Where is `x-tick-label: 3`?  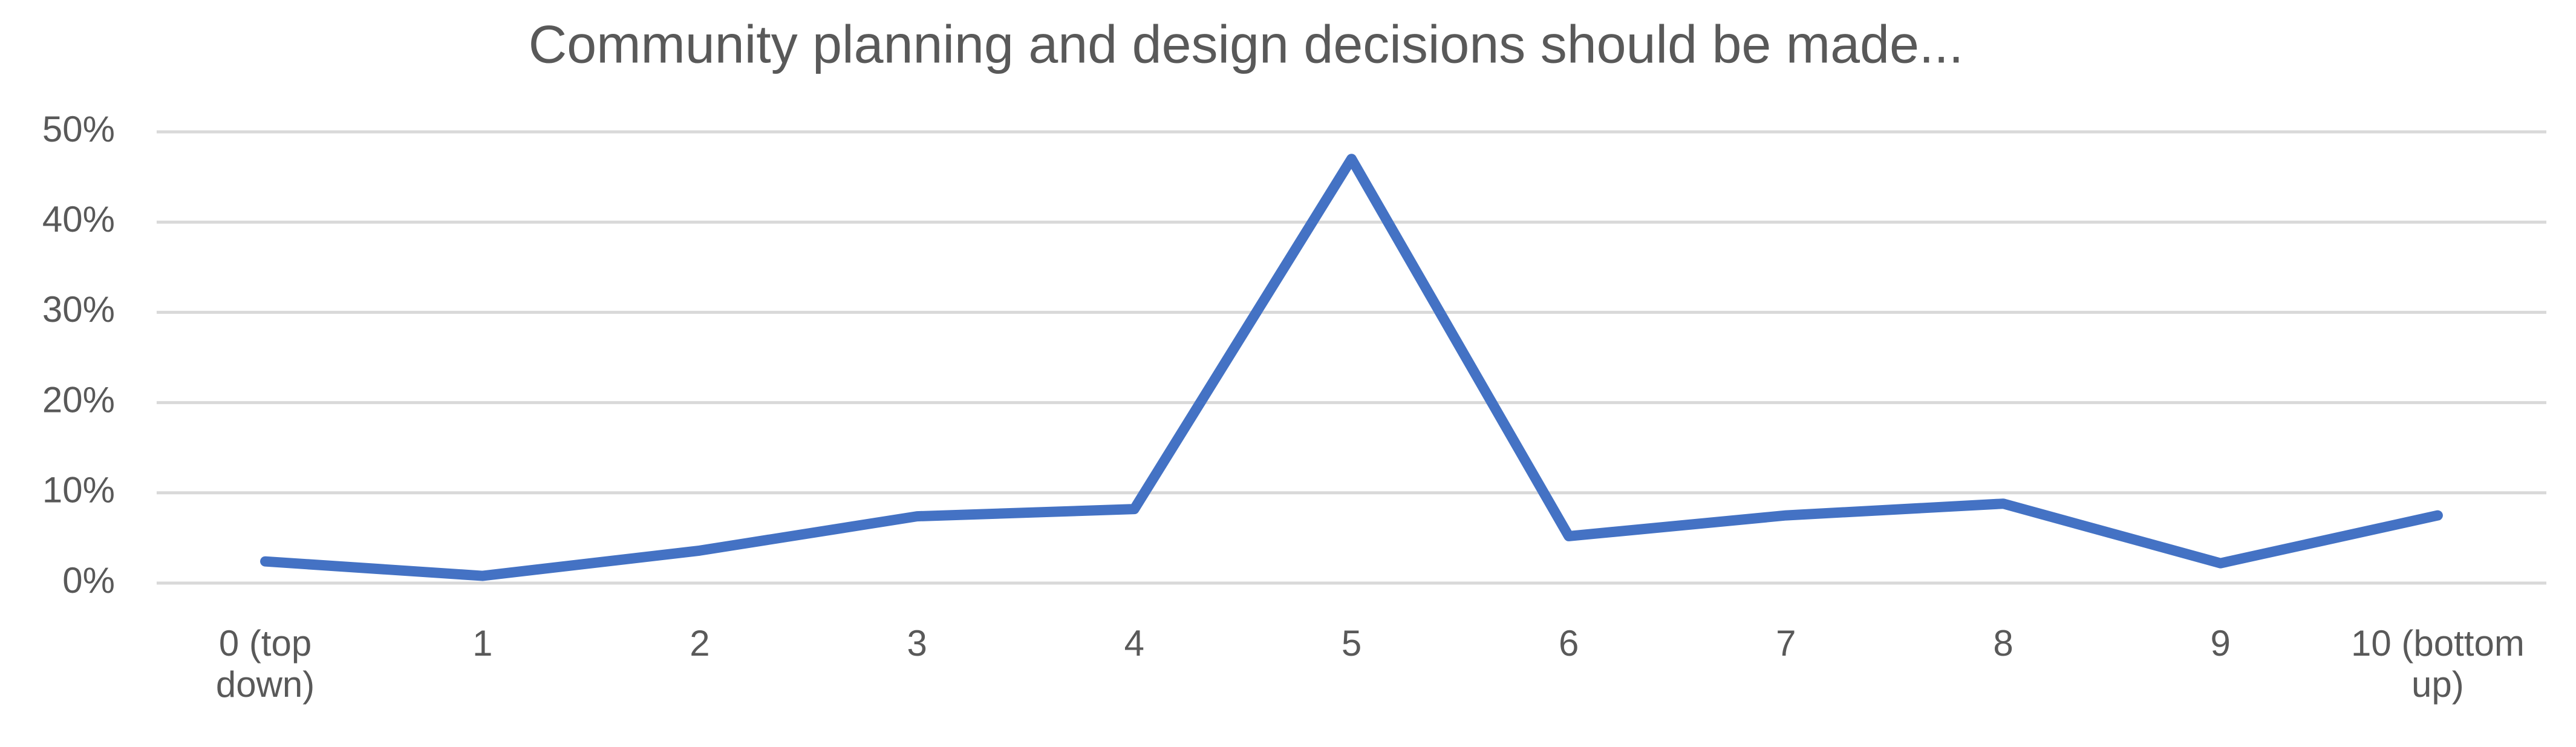
x-tick-label: 3 is located at coordinates (917, 643).